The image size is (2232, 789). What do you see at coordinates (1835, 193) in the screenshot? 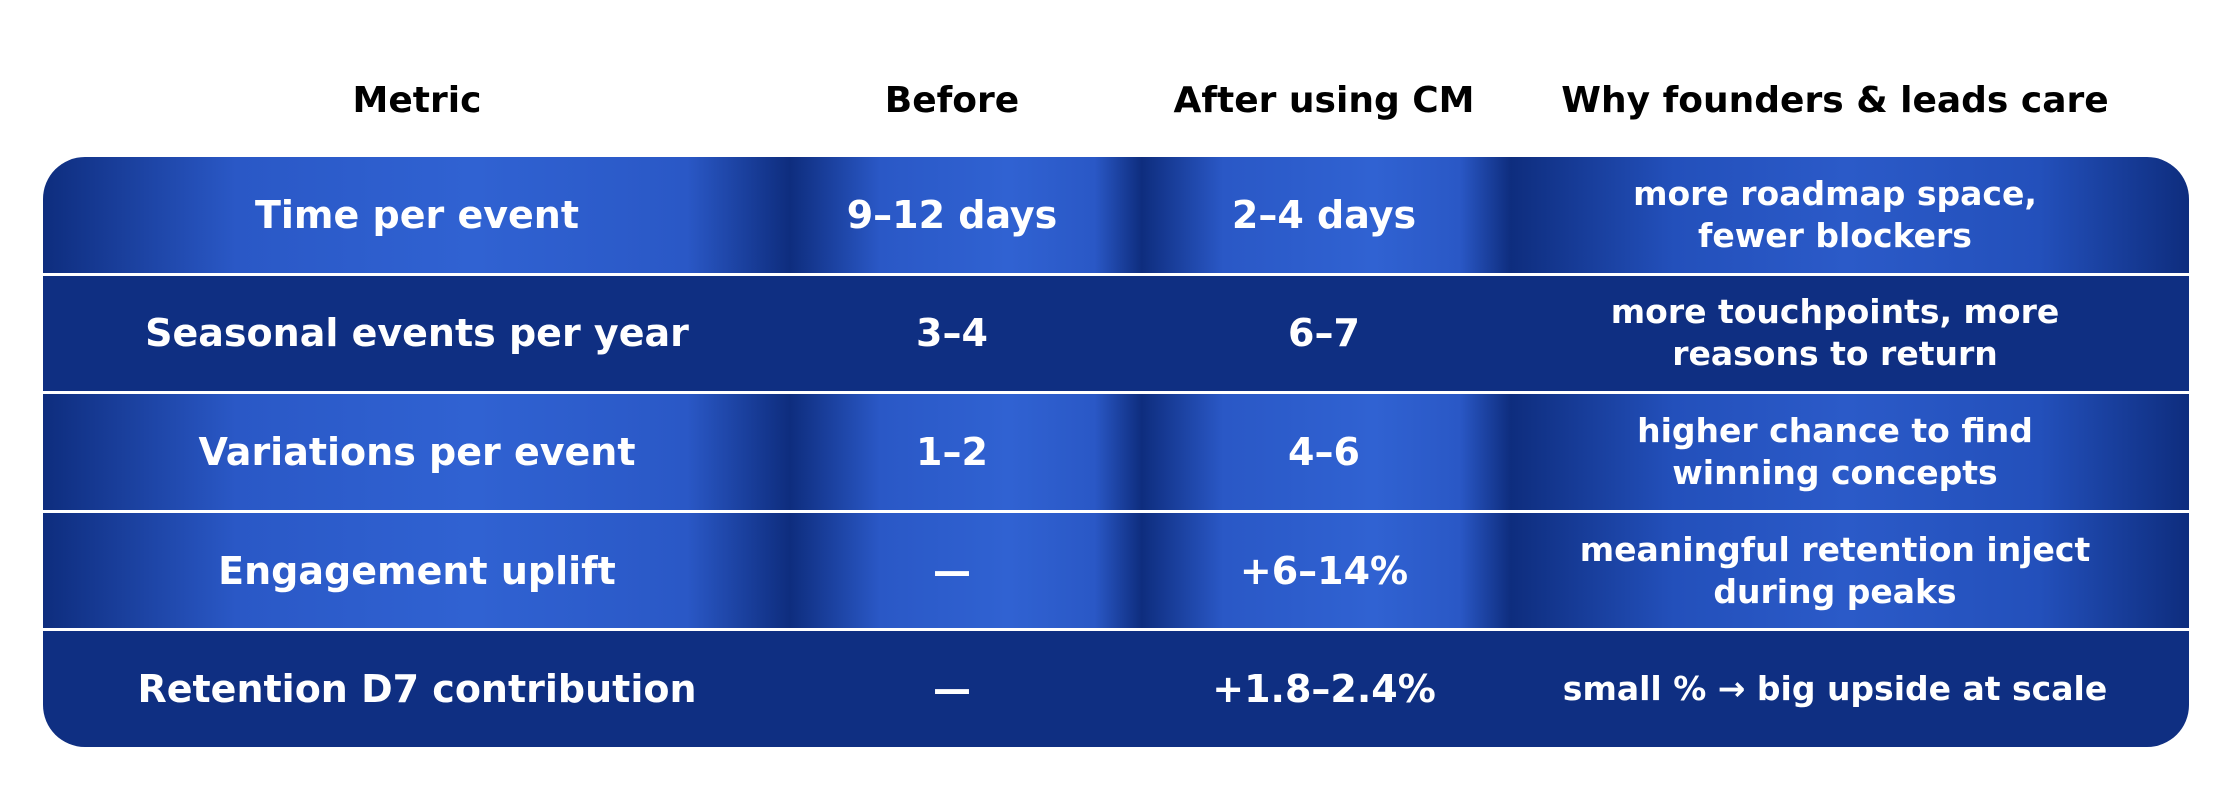
I see `why-line: more roadmap space,` at bounding box center [1835, 193].